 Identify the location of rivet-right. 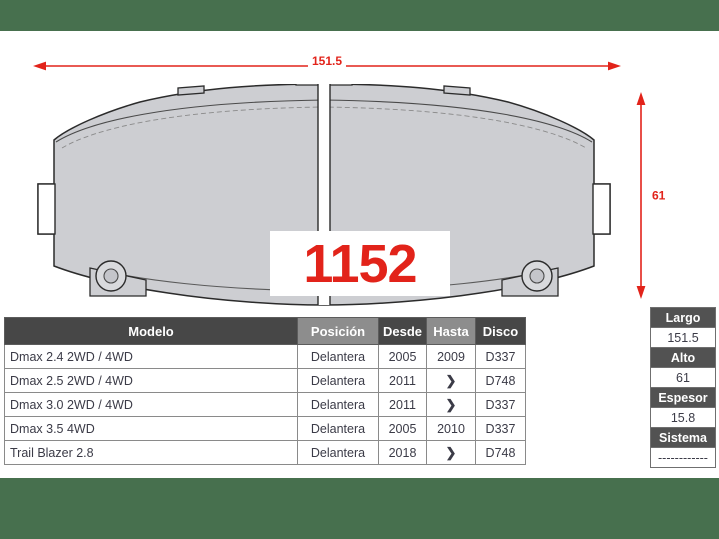
(530, 278).